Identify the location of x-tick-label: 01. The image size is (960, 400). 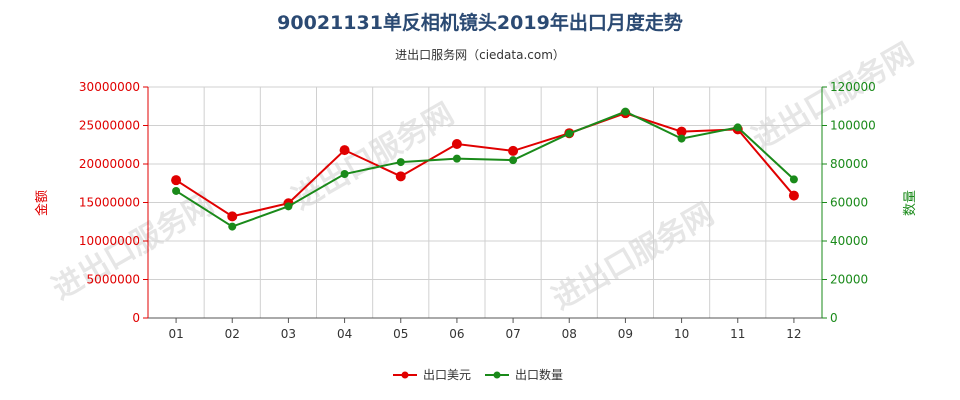
(175, 334).